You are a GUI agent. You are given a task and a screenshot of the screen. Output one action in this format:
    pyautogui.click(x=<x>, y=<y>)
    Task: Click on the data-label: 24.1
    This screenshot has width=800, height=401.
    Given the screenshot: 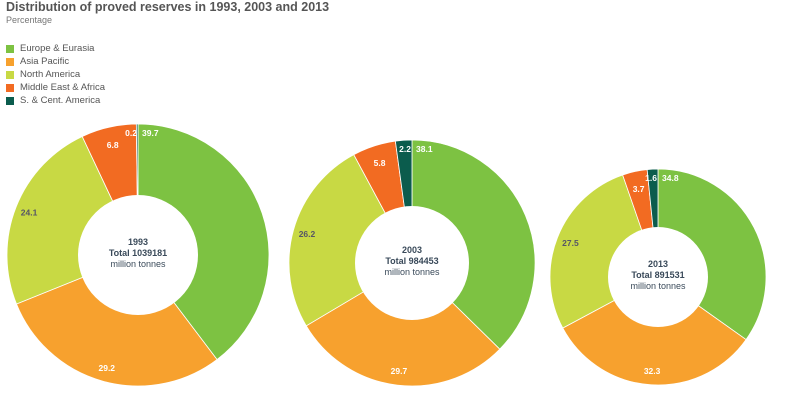 What is the action you would take?
    pyautogui.click(x=29, y=212)
    